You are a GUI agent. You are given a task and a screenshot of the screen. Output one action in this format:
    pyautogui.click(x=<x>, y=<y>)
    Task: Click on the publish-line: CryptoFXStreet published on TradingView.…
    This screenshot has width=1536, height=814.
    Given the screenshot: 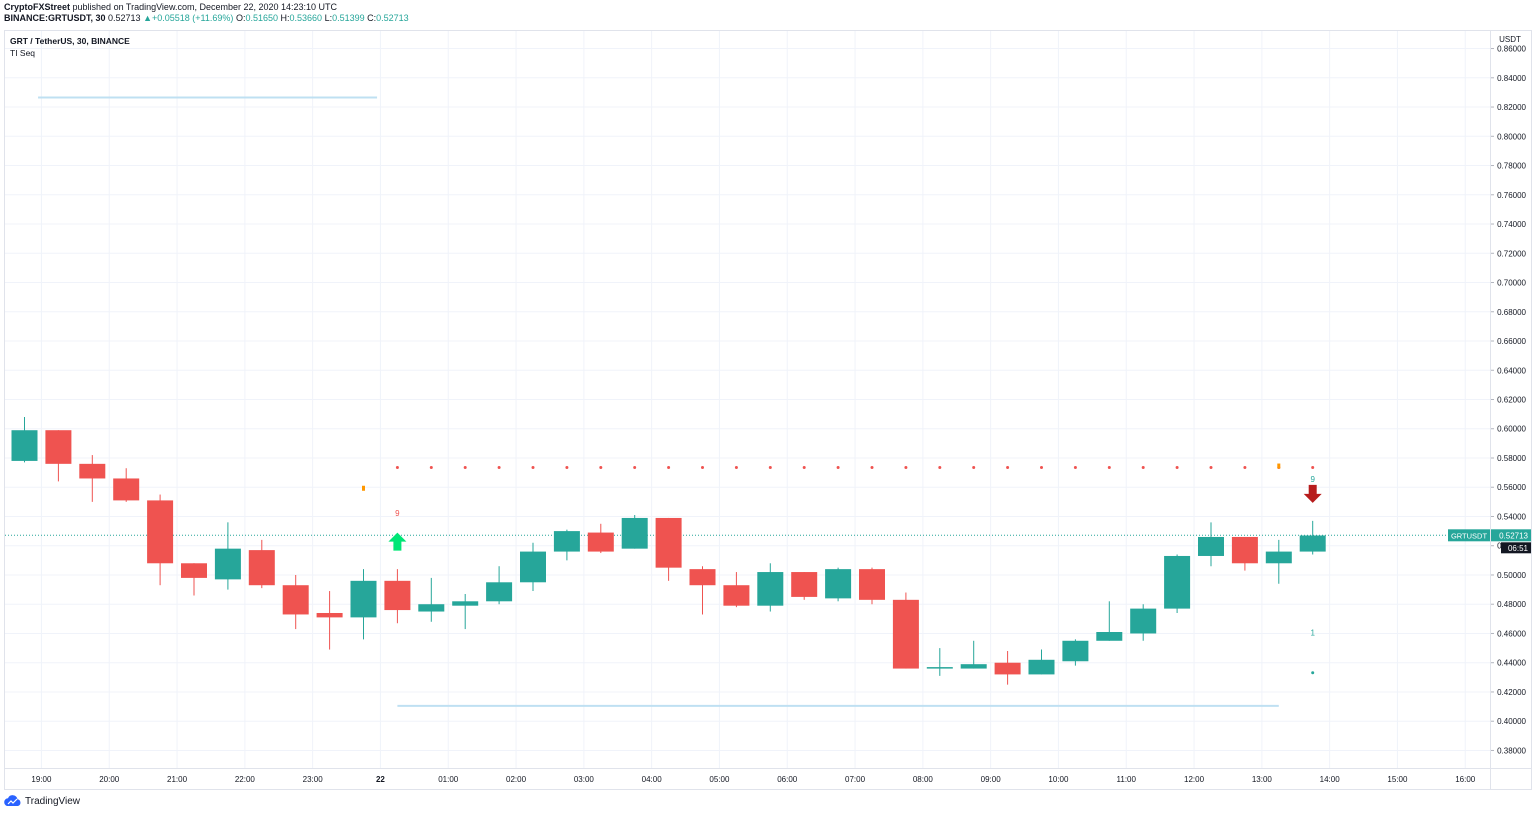 What is the action you would take?
    pyautogui.click(x=206, y=7)
    